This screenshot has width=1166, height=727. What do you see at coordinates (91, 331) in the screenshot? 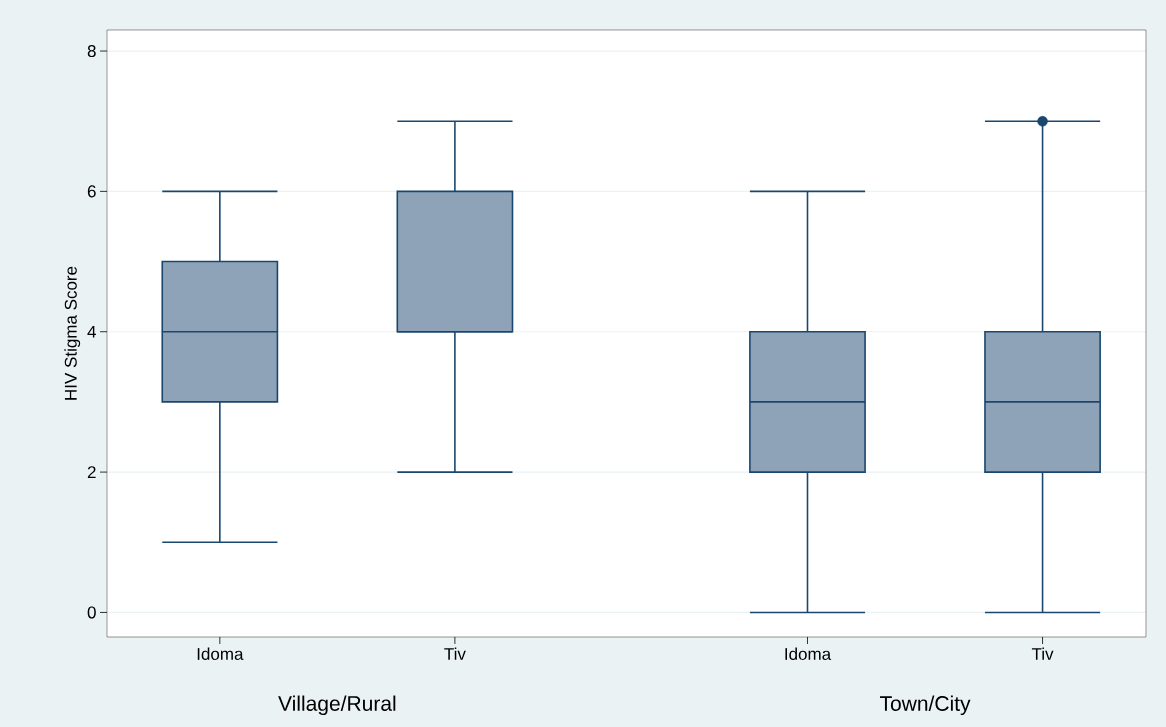
I see `y-tick-label: 4` at bounding box center [91, 331].